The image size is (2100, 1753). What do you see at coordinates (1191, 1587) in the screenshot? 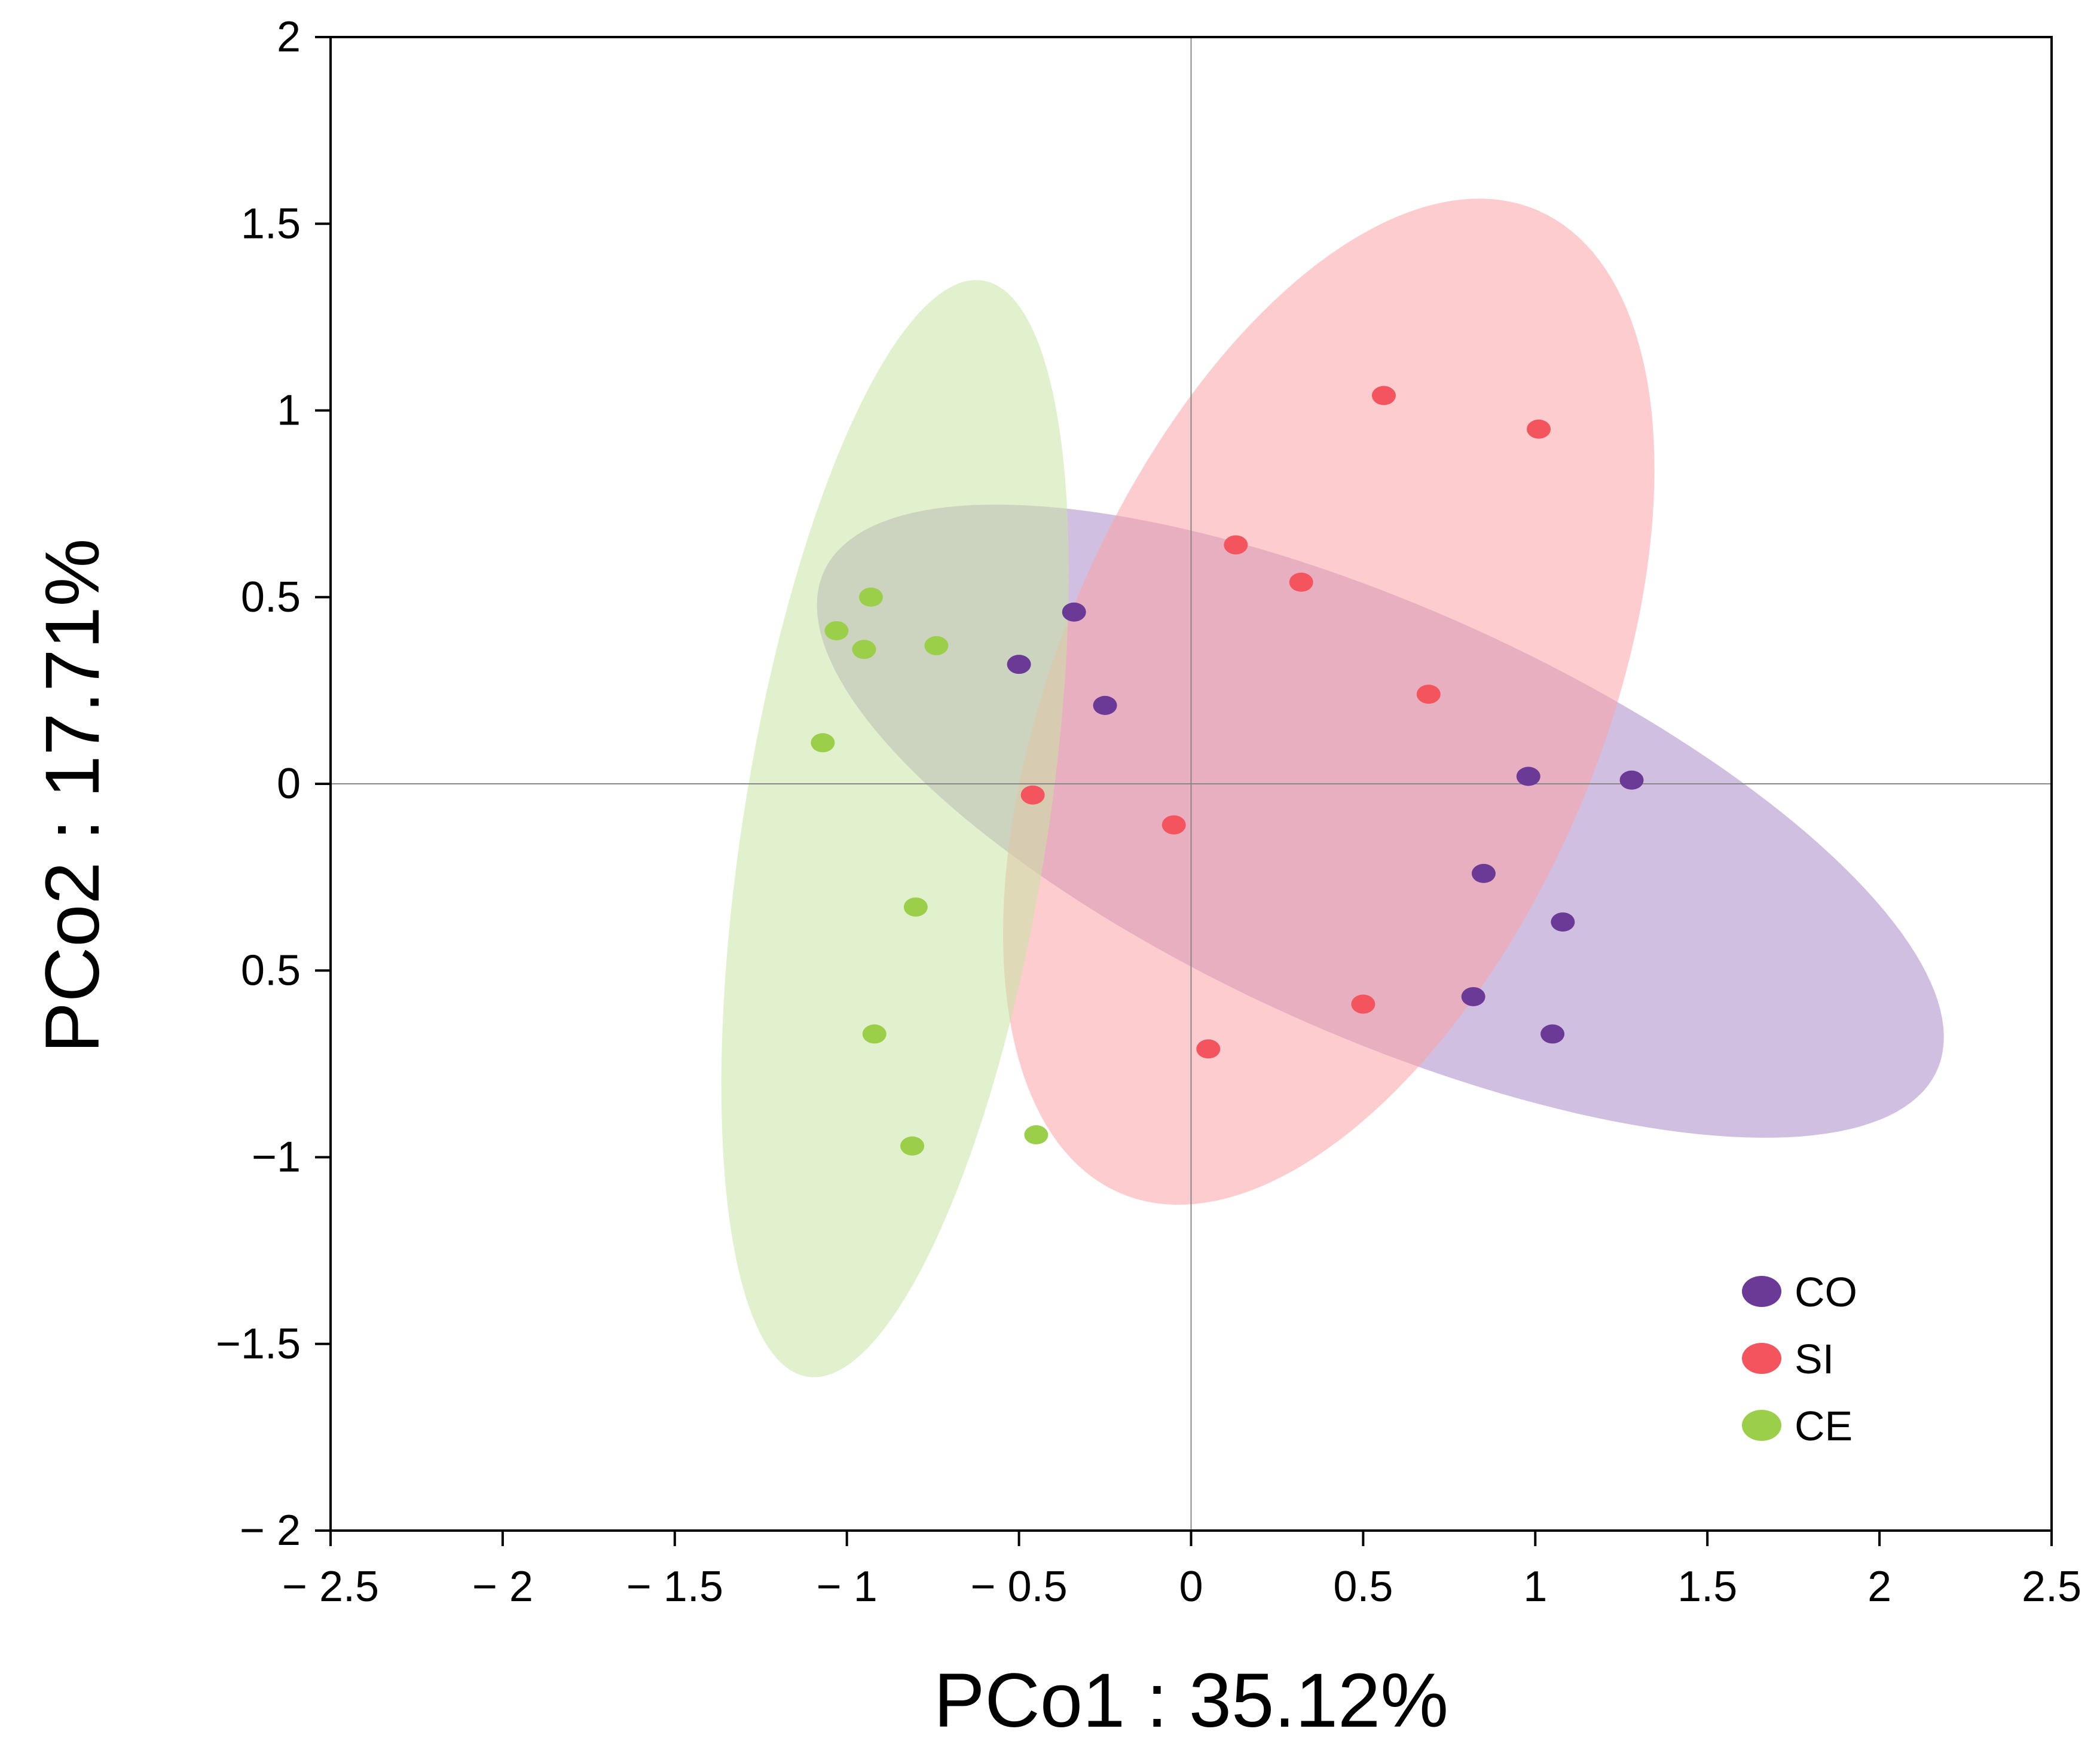
I see `x-tick-label: 0` at bounding box center [1191, 1587].